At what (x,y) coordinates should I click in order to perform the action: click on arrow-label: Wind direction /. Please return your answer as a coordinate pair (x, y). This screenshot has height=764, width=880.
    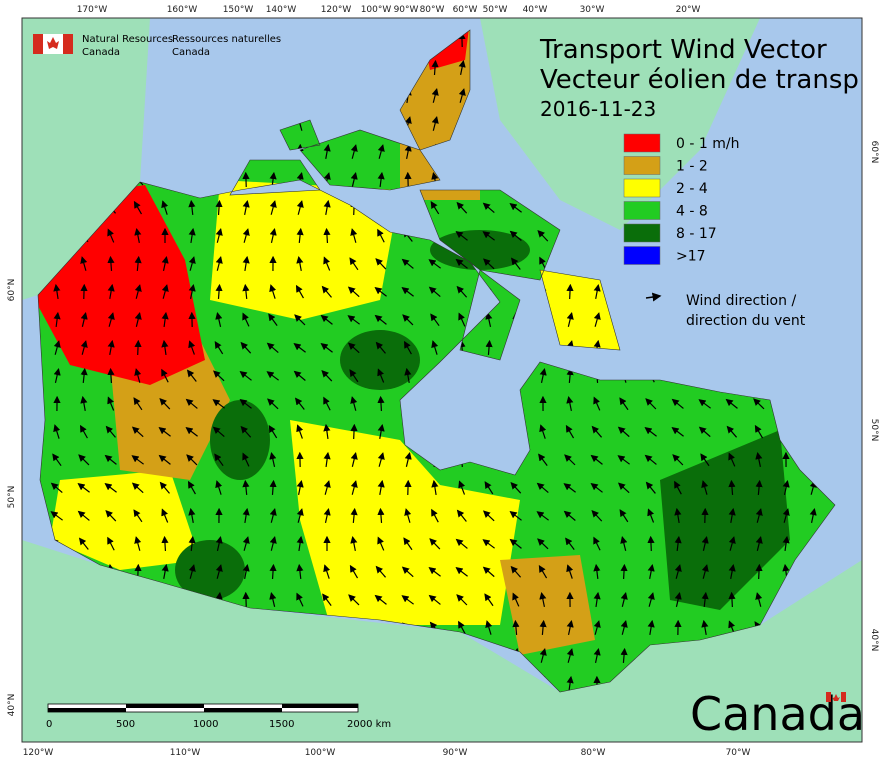
    Looking at the image, I should click on (741, 301).